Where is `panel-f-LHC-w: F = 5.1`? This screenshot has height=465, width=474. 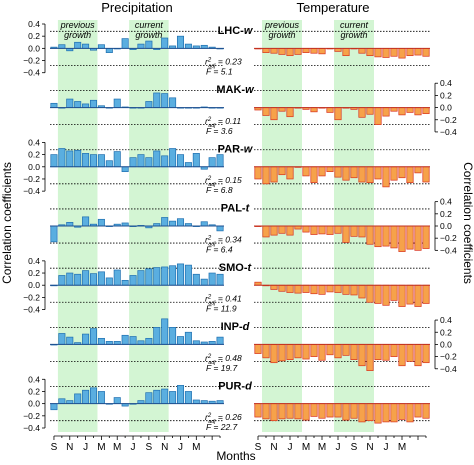 panel-f-LHC-w: F = 5.1 is located at coordinates (219, 72).